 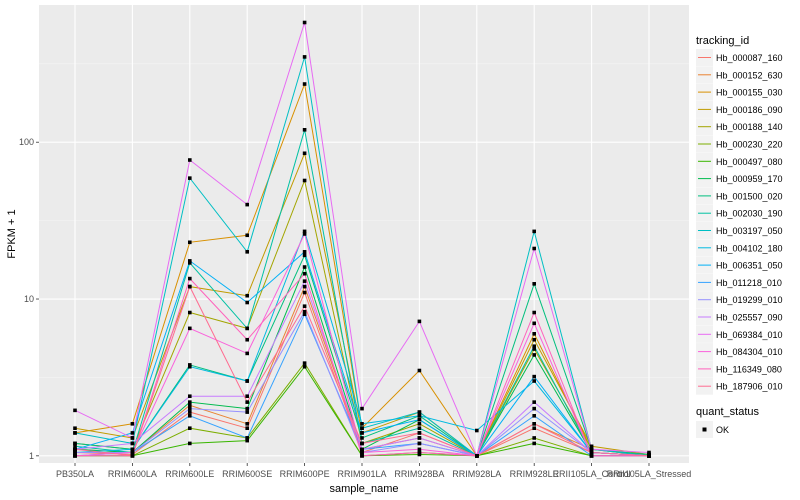 What do you see at coordinates (749, 231) in the screenshot?
I see `legend-label: Hb_003197_050` at bounding box center [749, 231].